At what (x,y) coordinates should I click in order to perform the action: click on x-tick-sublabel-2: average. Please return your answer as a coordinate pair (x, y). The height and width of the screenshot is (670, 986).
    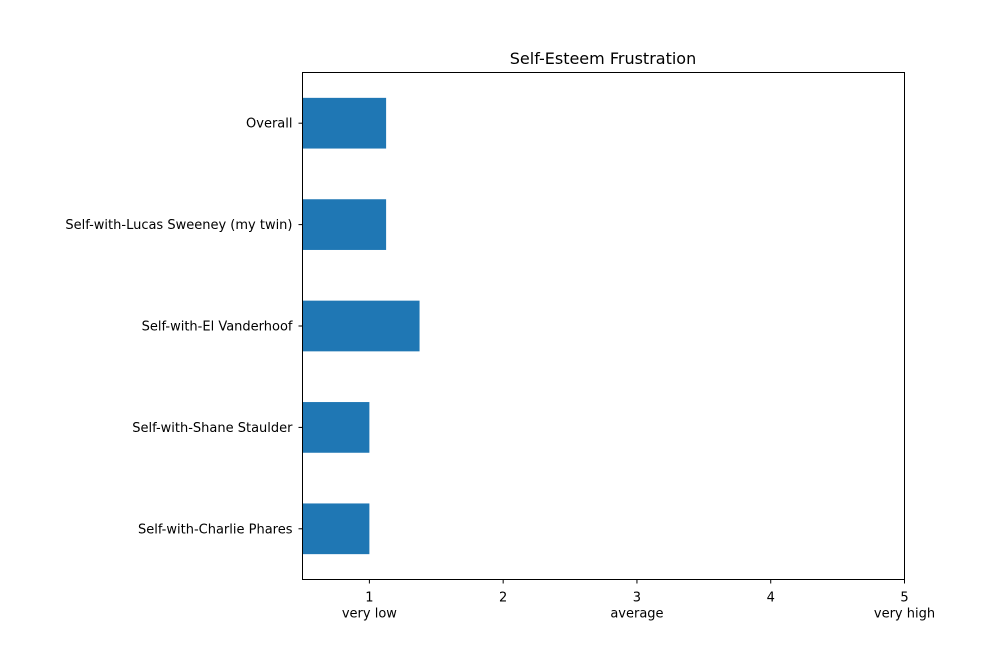
    Looking at the image, I should click on (636, 614).